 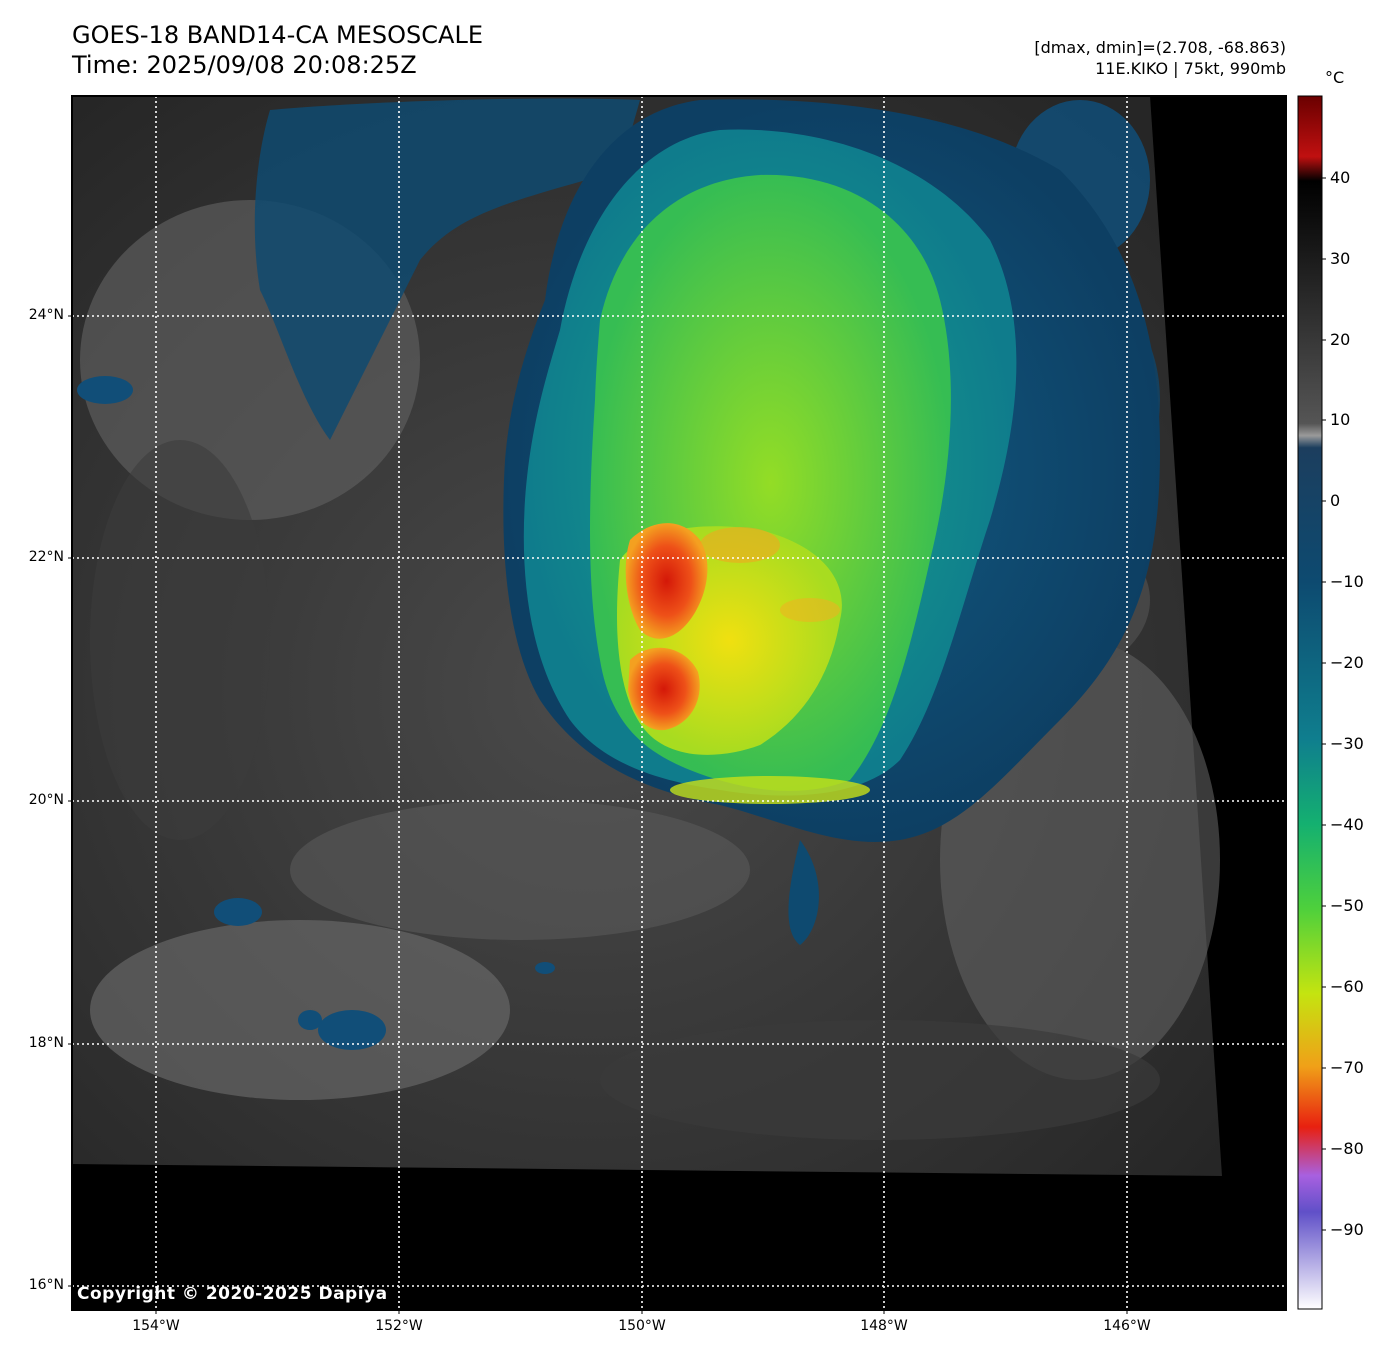 What do you see at coordinates (1127, 1326) in the screenshot?
I see `lon-label-146w: 146°W` at bounding box center [1127, 1326].